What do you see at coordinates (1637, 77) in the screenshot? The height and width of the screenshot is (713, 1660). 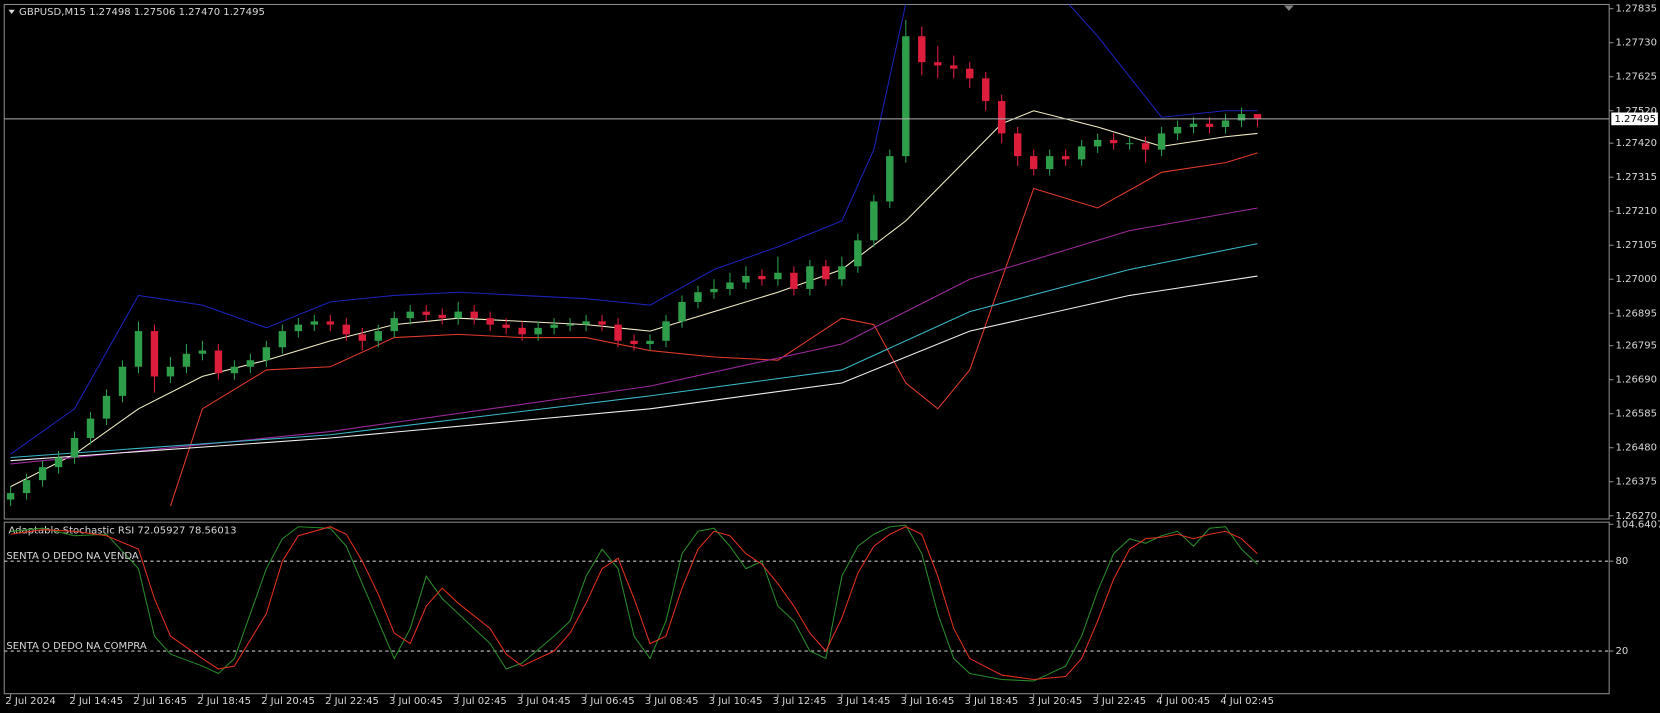 I see `y-tick-label: 1.27625` at bounding box center [1637, 77].